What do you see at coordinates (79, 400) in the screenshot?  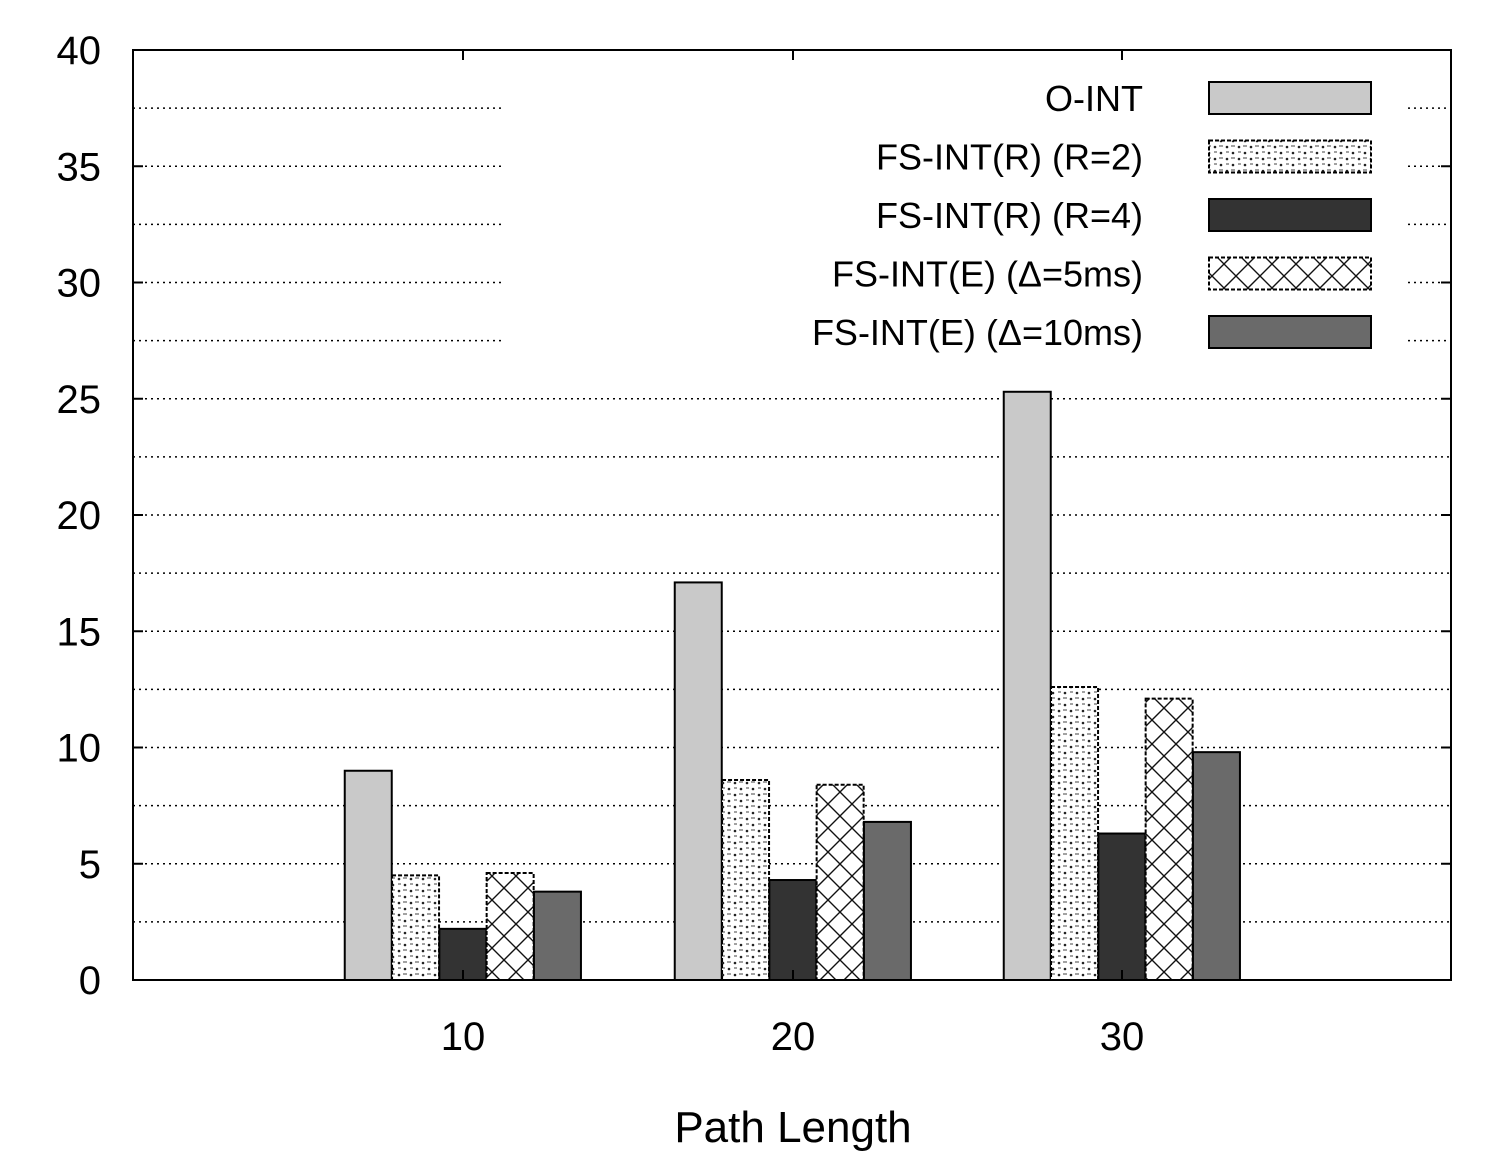 I see `y-tick-label: 25` at bounding box center [79, 400].